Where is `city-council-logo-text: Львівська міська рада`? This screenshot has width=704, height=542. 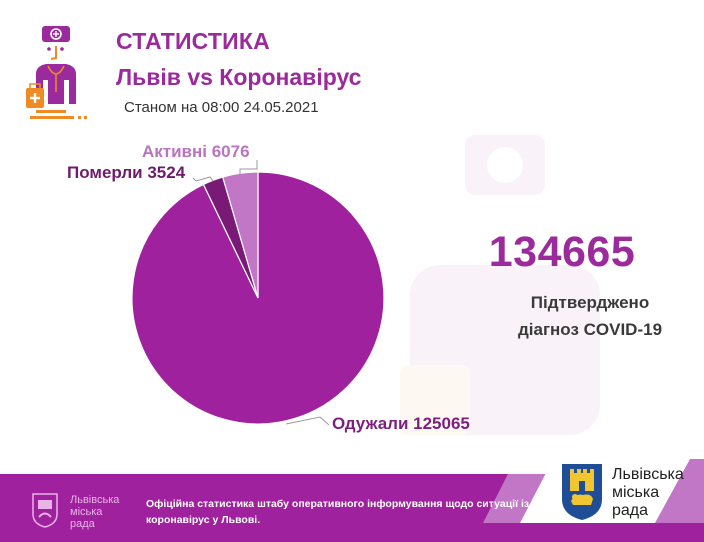 city-council-logo-text: Львівська міська рада is located at coordinates (648, 492).